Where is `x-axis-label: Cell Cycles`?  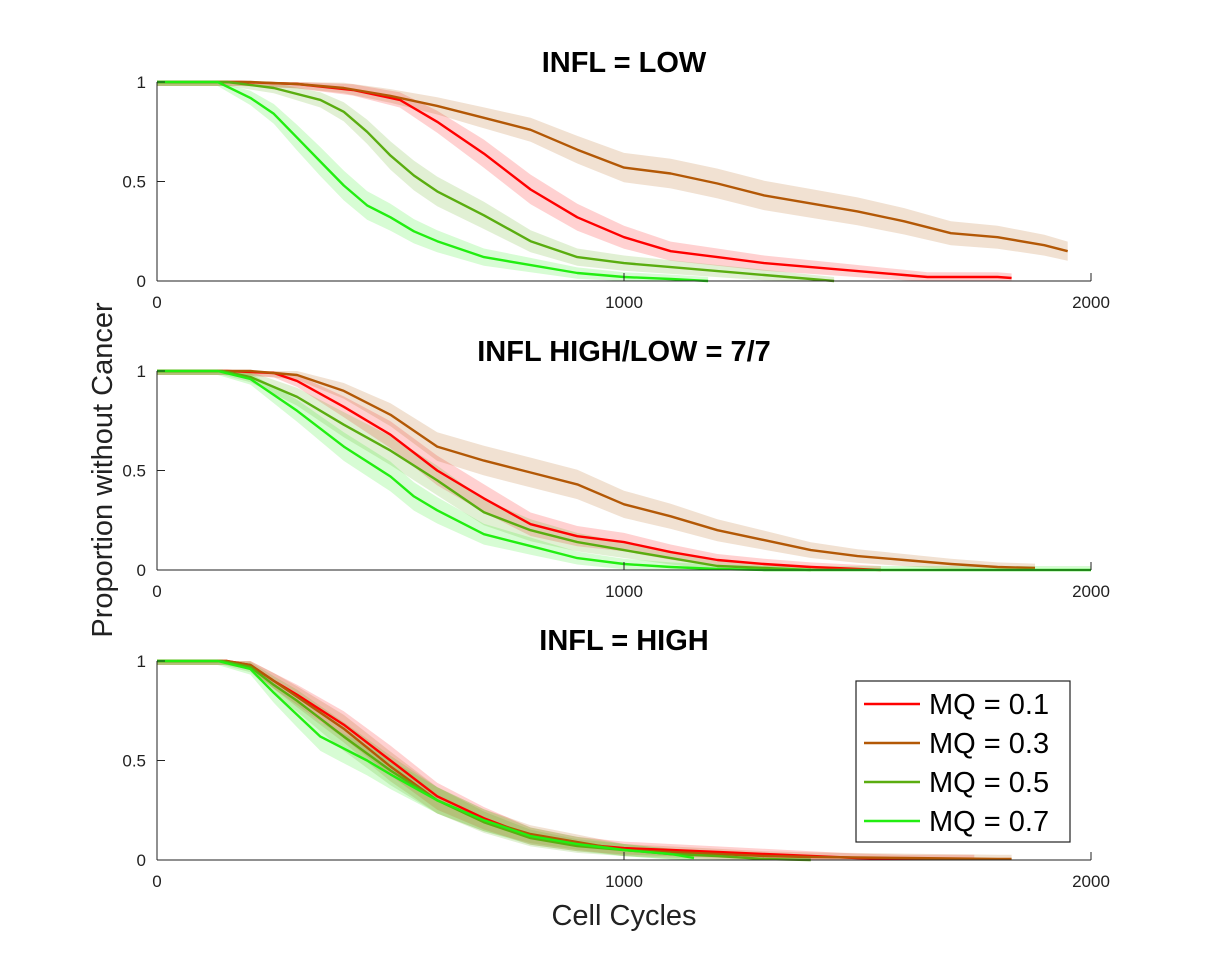
x-axis-label: Cell Cycles is located at coordinates (623, 916).